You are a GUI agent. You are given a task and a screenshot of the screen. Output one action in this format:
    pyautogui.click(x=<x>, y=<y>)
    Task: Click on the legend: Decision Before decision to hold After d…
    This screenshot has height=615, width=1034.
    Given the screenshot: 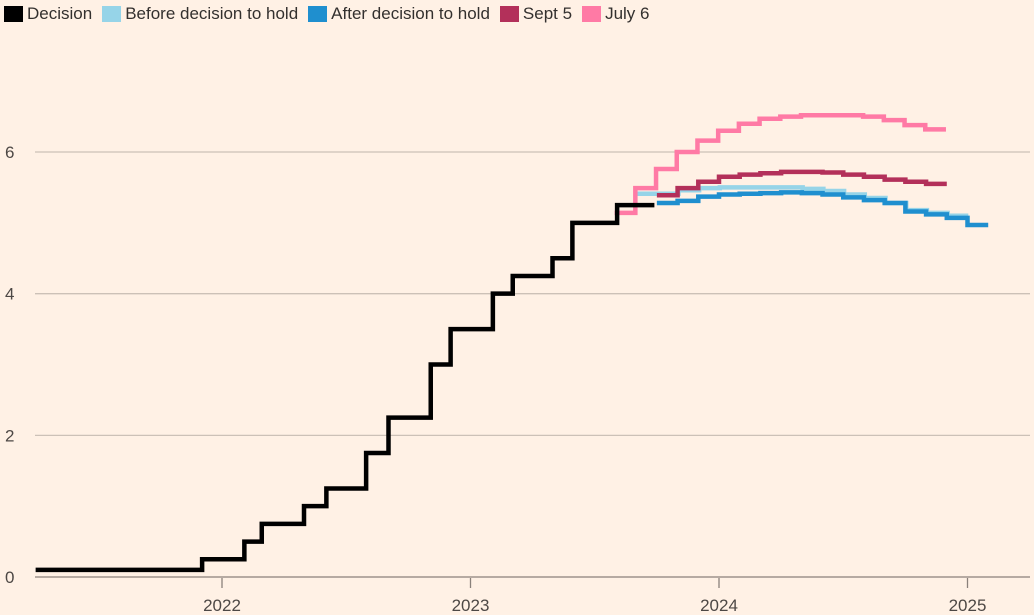 What is the action you would take?
    pyautogui.click(x=327, y=14)
    